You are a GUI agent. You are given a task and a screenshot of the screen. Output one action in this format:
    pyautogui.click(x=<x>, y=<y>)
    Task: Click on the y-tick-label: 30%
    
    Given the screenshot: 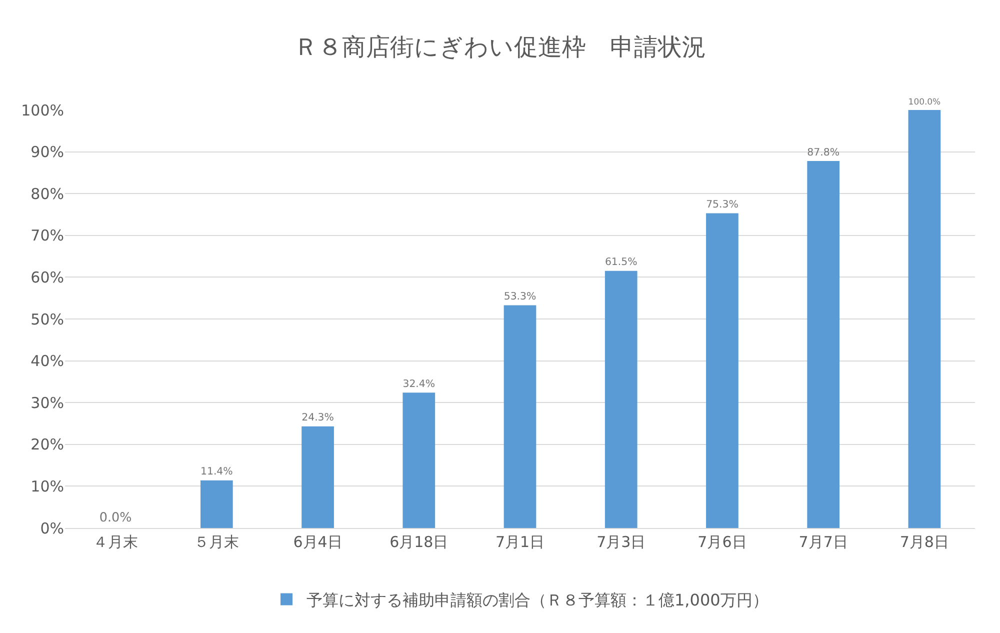 What is the action you would take?
    pyautogui.click(x=47, y=403)
    